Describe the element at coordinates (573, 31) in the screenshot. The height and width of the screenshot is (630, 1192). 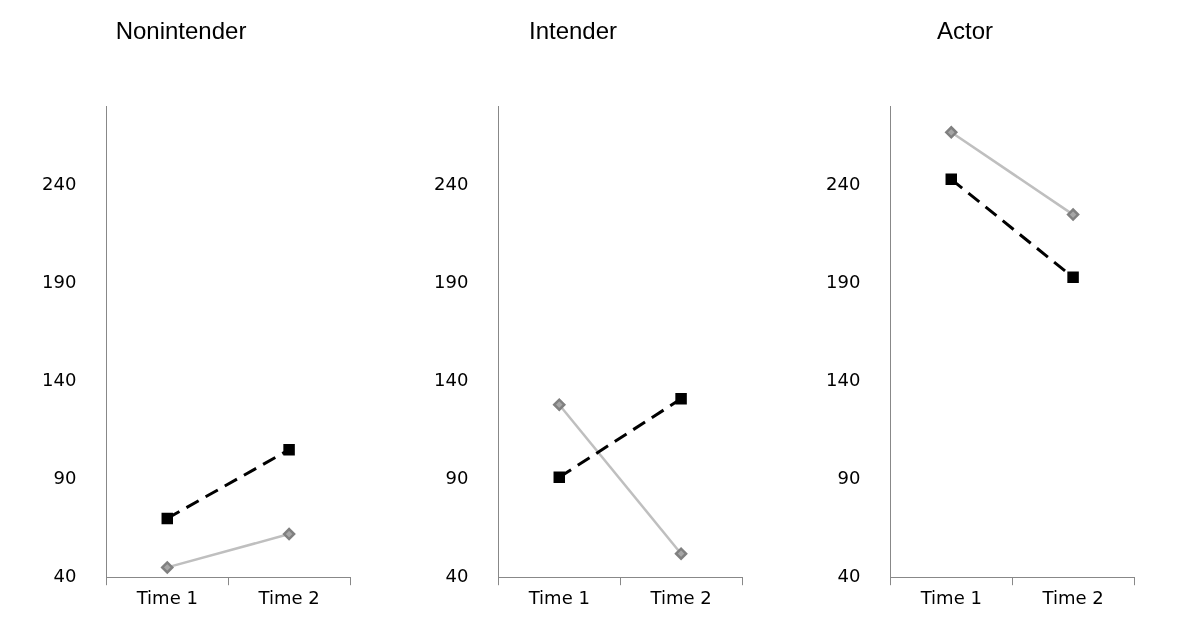
I see `chart-title: Intender` at that location.